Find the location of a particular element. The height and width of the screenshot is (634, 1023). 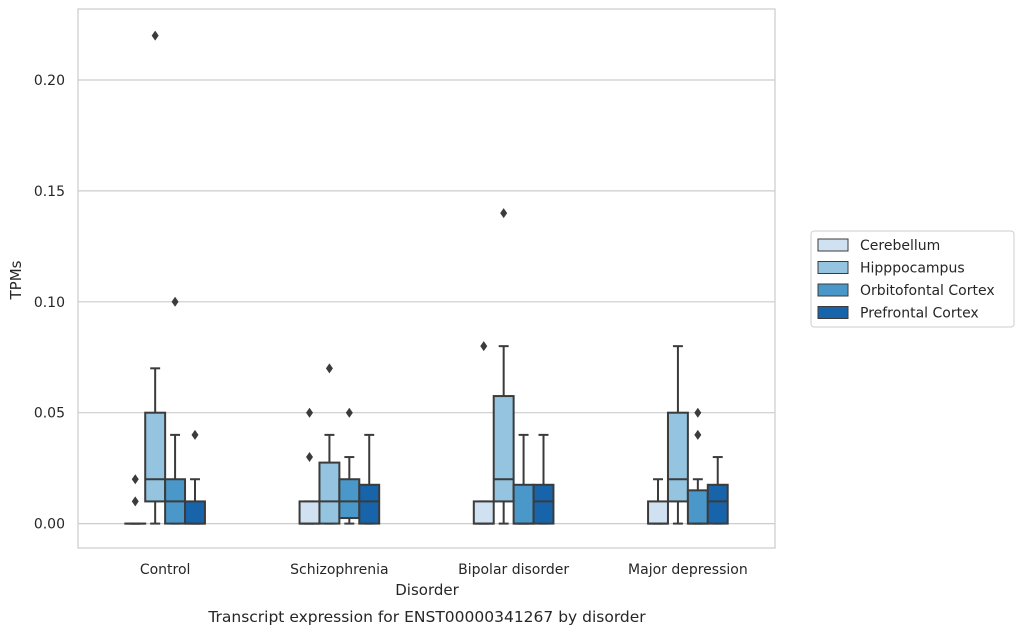

legend-item: Orbitofontal Cortex is located at coordinates (906, 291).